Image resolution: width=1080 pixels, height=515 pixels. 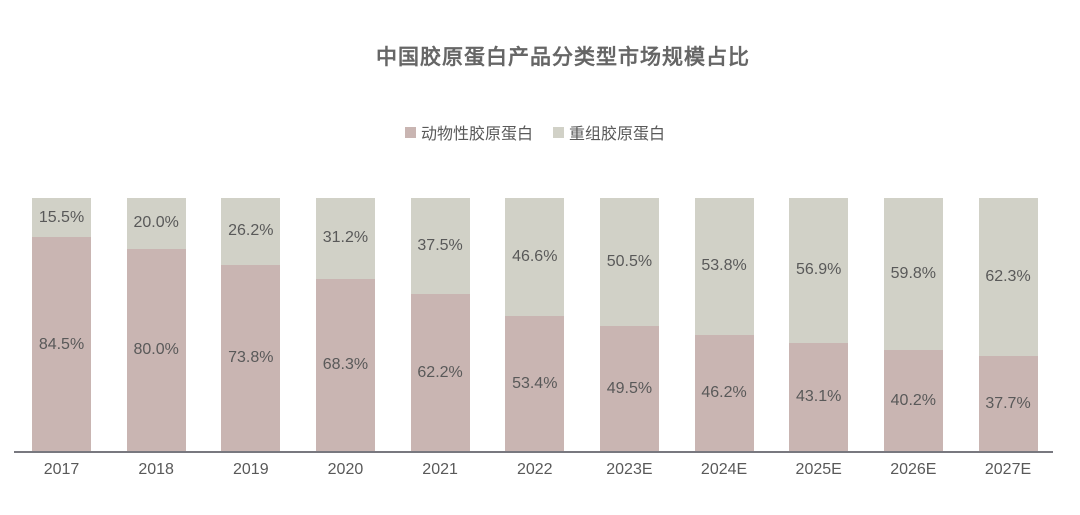 I want to click on value-label-recombinant-collagen: 31.2%, so click(x=345, y=238).